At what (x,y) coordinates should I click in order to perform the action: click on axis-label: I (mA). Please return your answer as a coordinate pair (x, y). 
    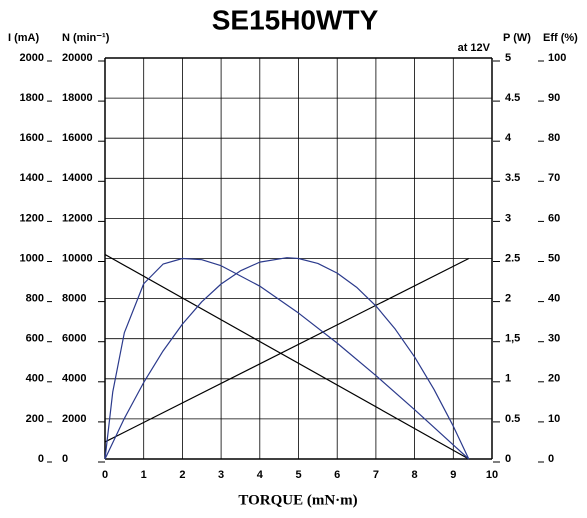
    Looking at the image, I should click on (24, 38).